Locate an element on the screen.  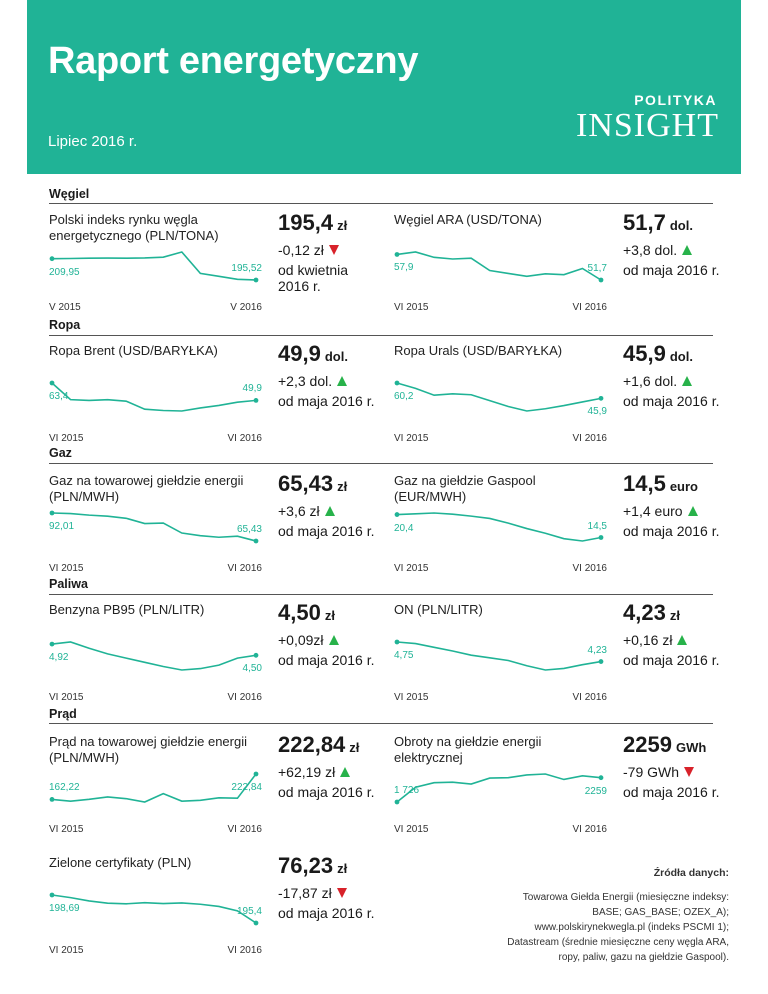
card-change-text: -79 GWh is located at coordinates (651, 772).